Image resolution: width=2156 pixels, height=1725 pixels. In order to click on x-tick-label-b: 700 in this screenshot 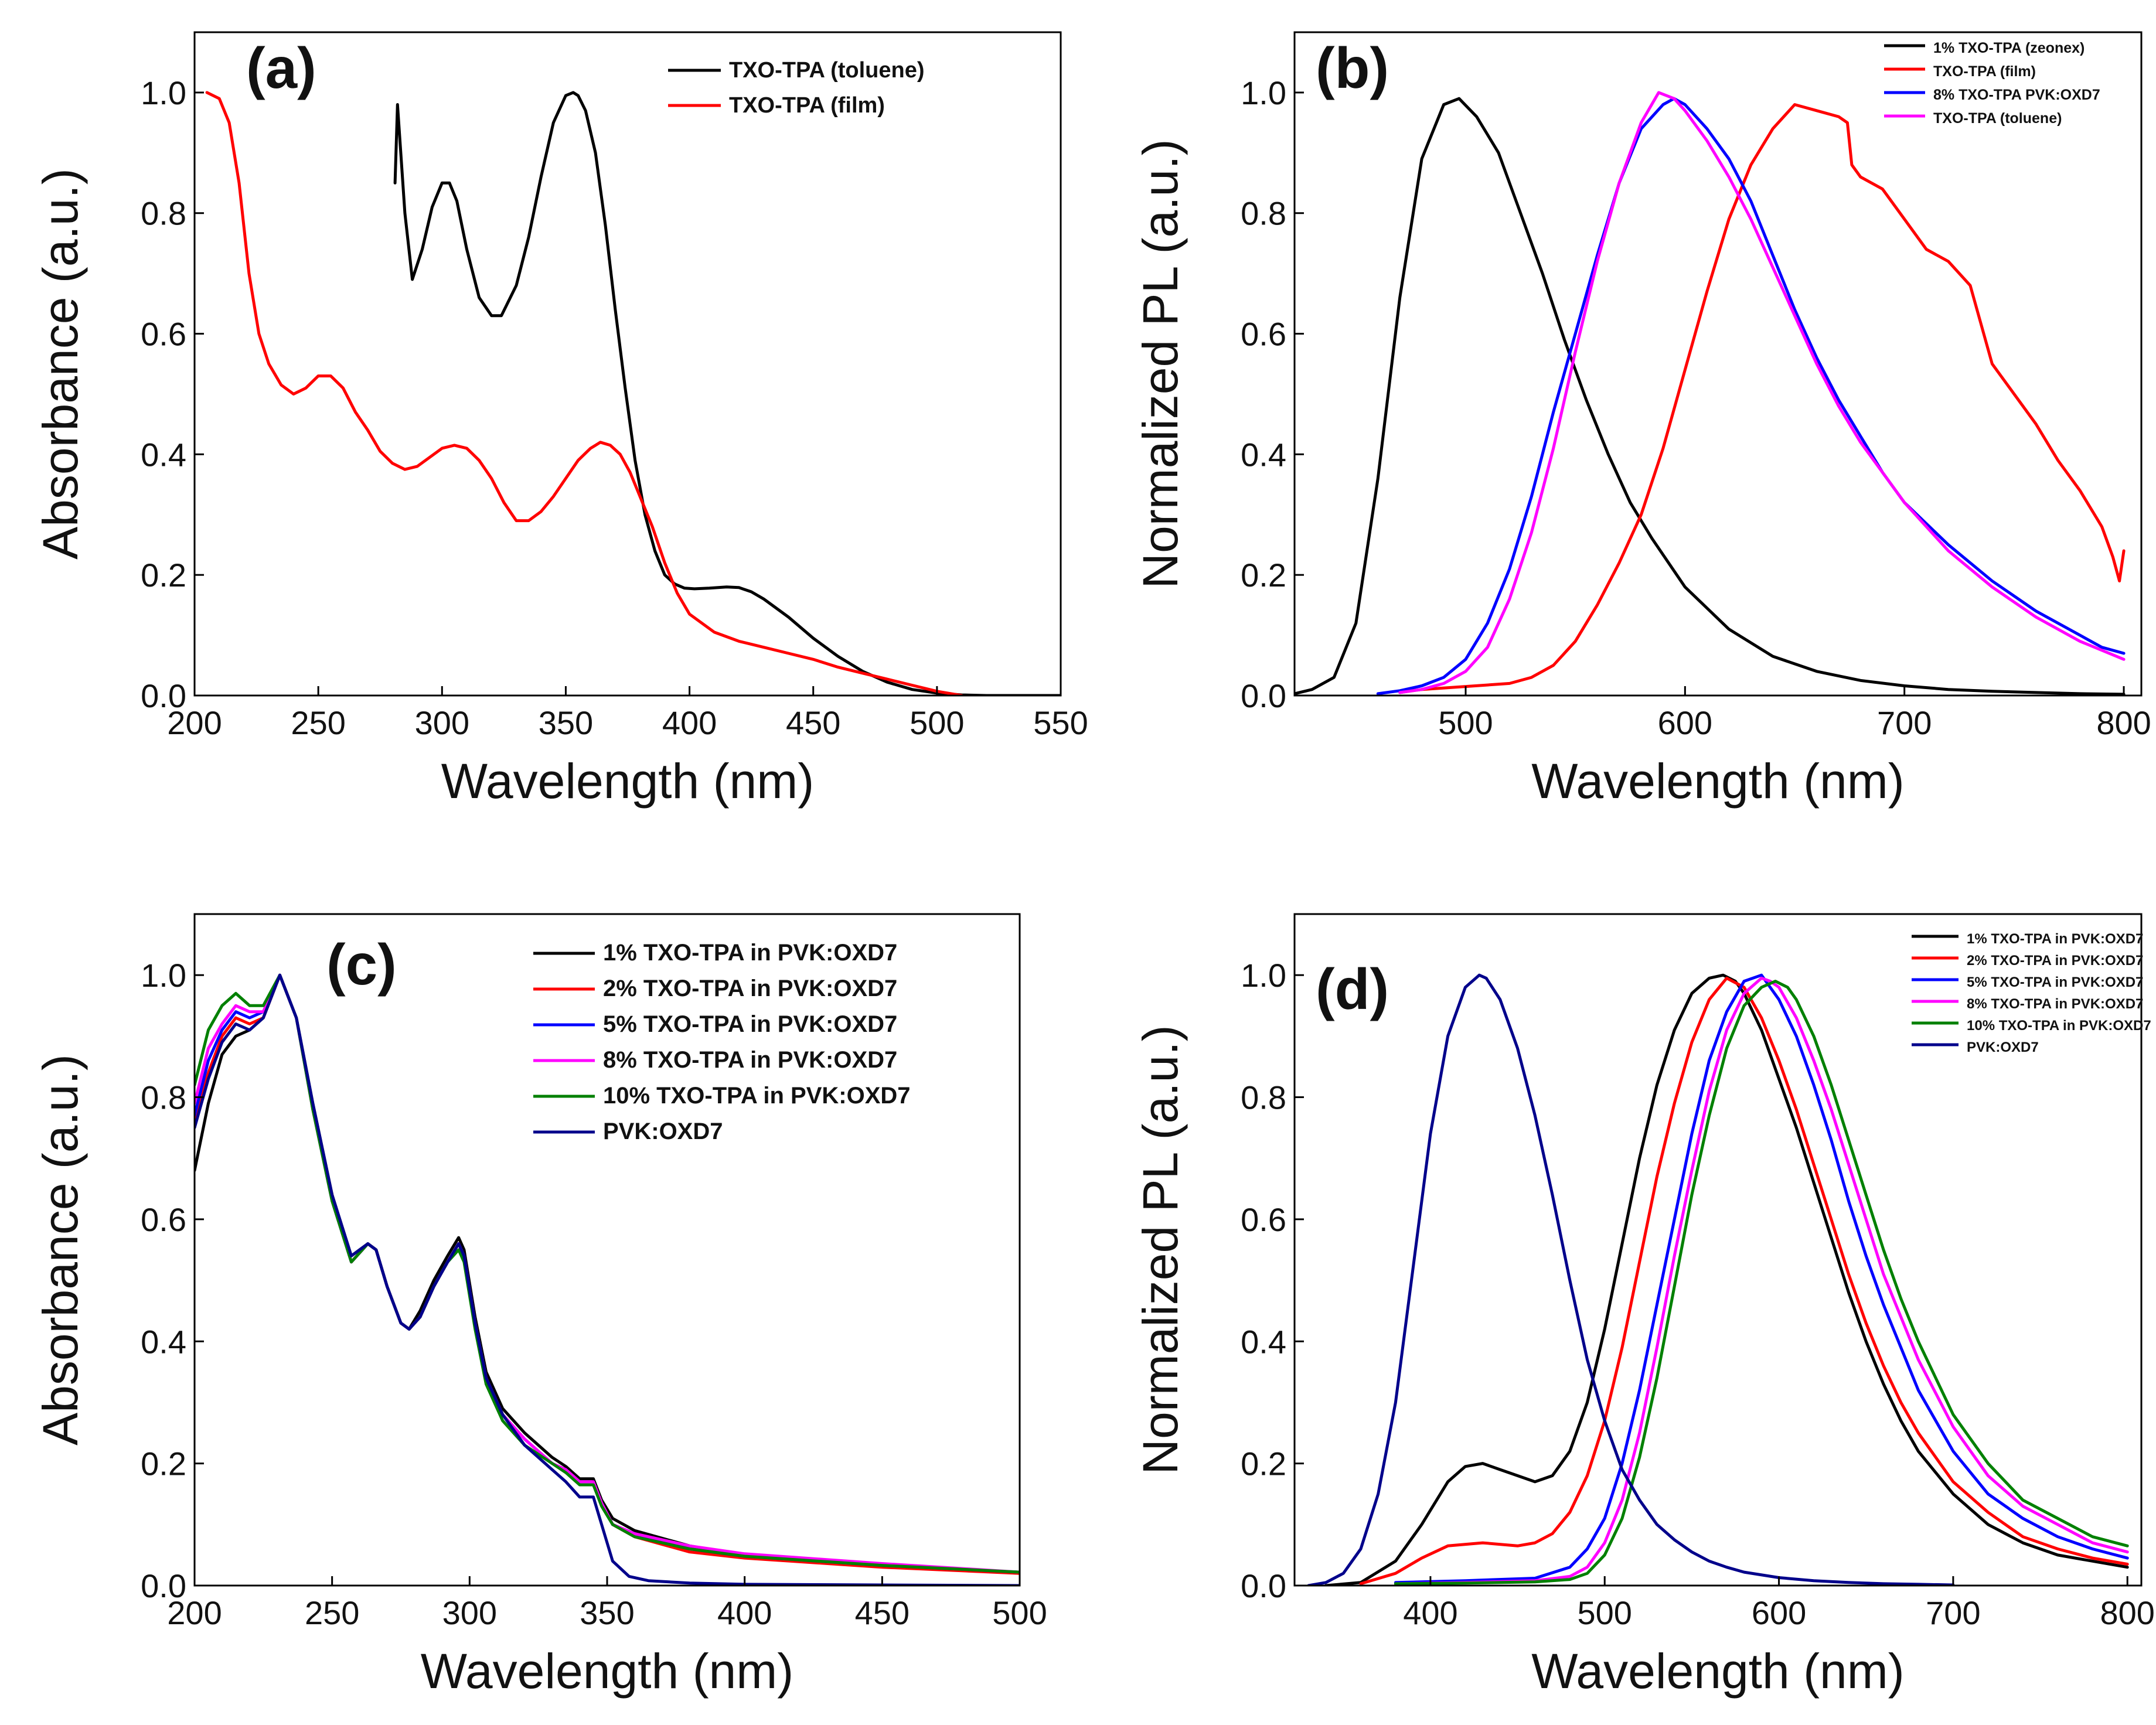, I will do `click(1904, 723)`.